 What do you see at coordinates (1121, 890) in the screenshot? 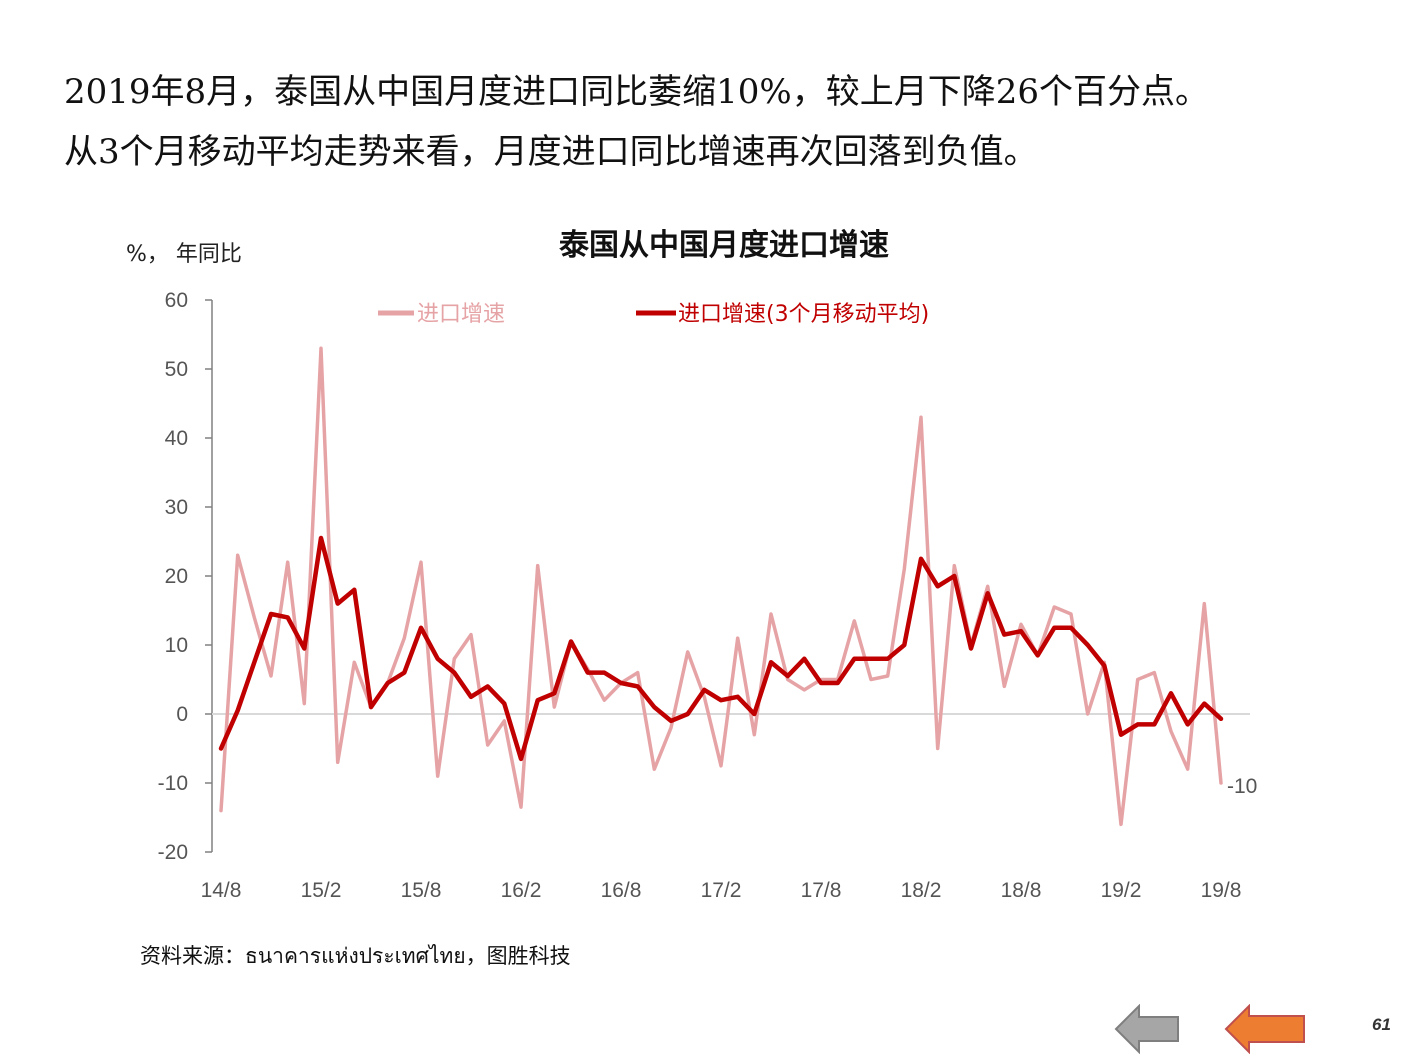
I see `x-tick-label: 19/2` at bounding box center [1121, 890].